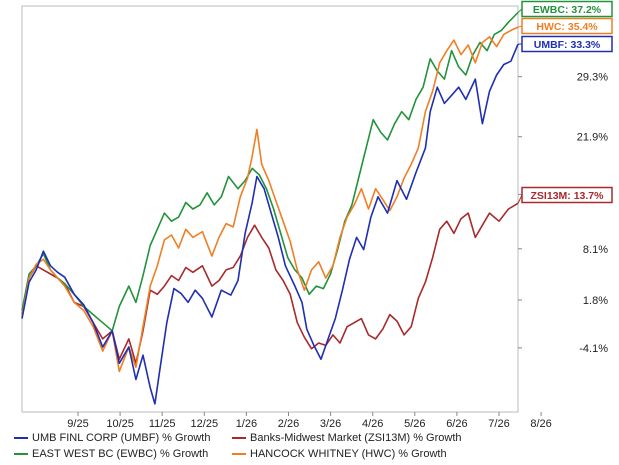 This screenshot has width=619, height=465. Describe the element at coordinates (246, 424) in the screenshot. I see `x-tick-label: 1/26` at that location.